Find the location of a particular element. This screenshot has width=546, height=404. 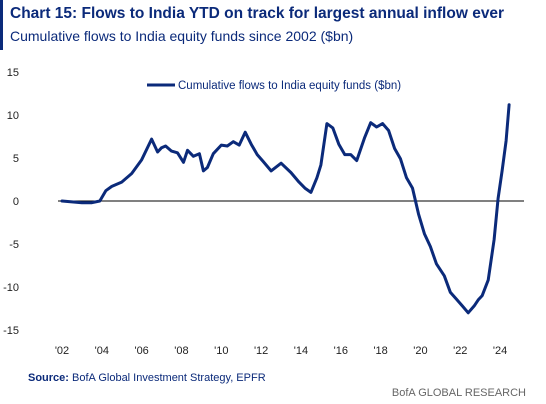

y-tick-label: -15 is located at coordinates (11, 331).